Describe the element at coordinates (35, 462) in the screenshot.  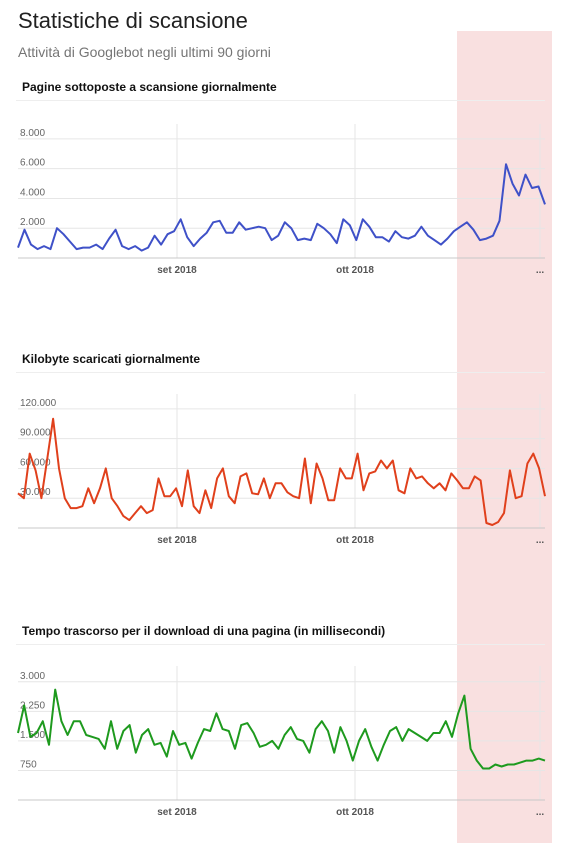
I see `y-tick-label: 60.000` at that location.